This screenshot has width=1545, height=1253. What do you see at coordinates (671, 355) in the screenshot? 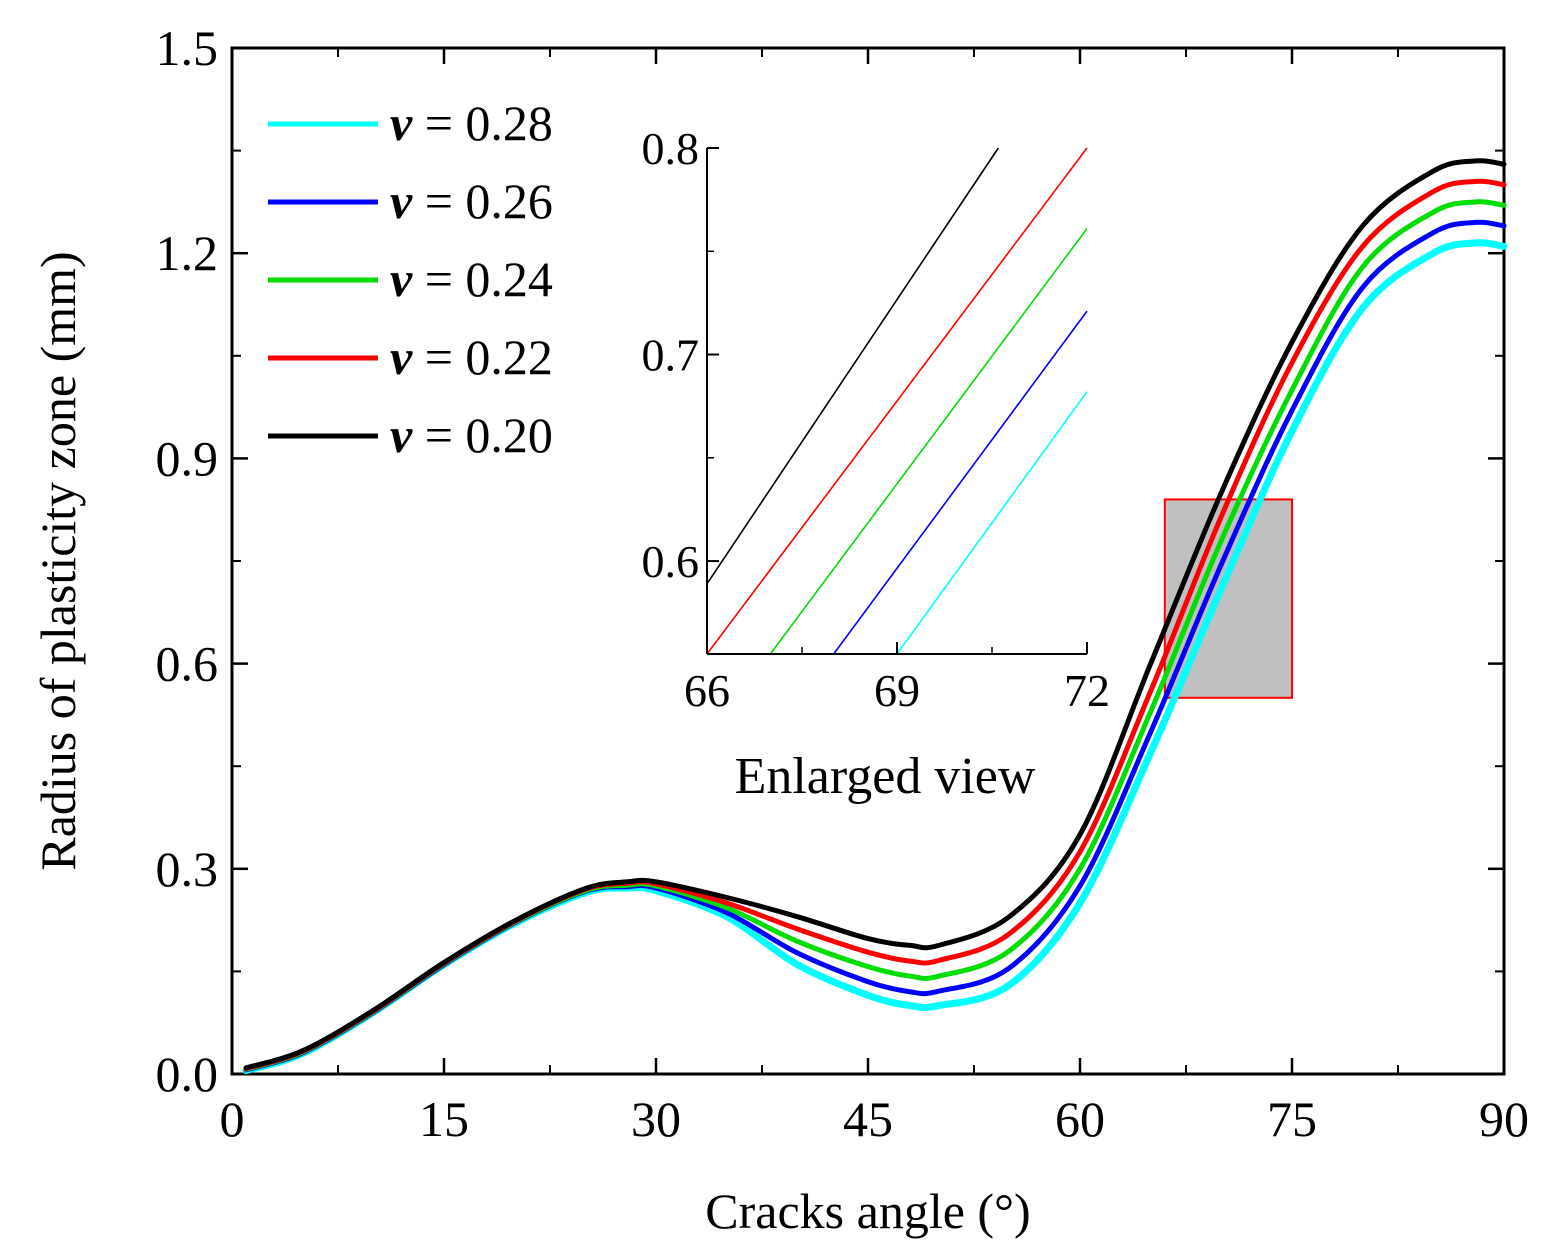
I see `inset-y-tick-label: 0.7` at bounding box center [671, 355].